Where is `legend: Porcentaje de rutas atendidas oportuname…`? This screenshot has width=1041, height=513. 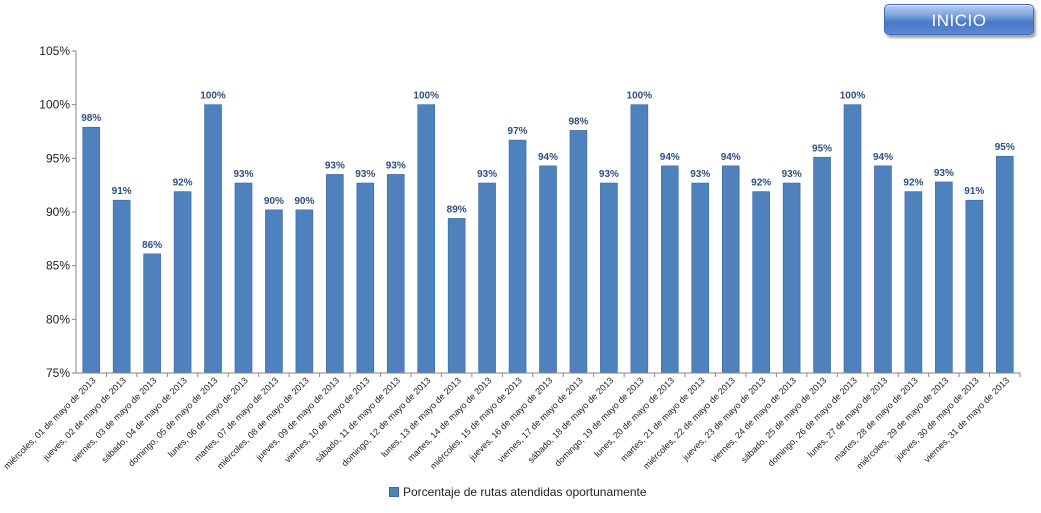
legend: Porcentaje de rutas atendidas oportuname… is located at coordinates (518, 492).